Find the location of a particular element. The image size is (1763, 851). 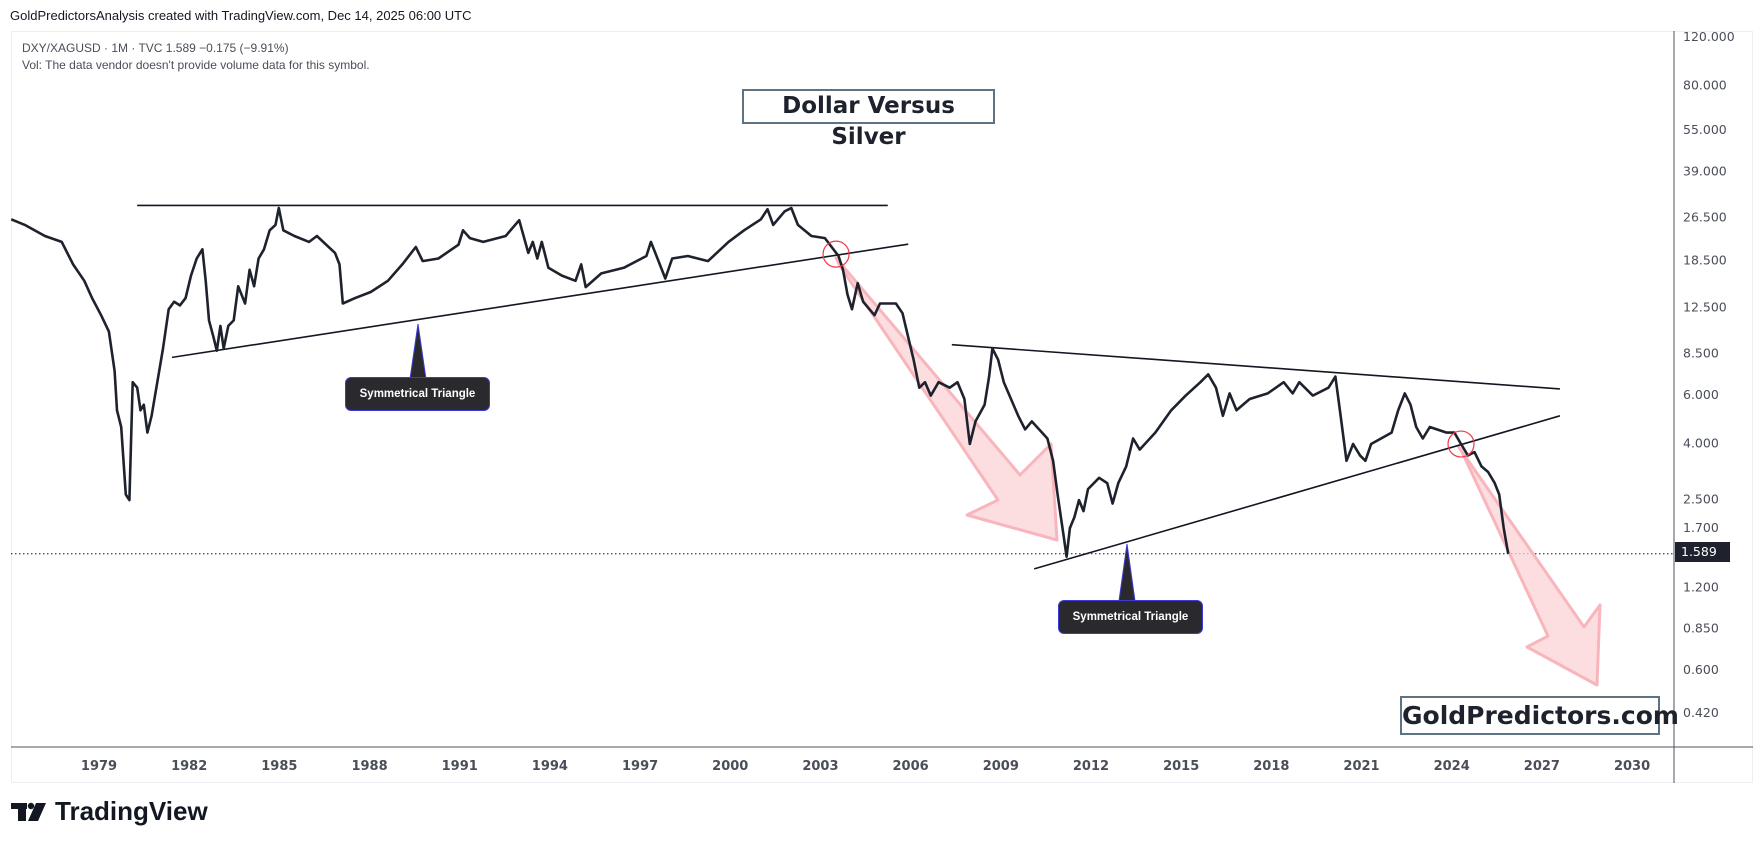

x-tick-label: 2030 is located at coordinates (1632, 766).